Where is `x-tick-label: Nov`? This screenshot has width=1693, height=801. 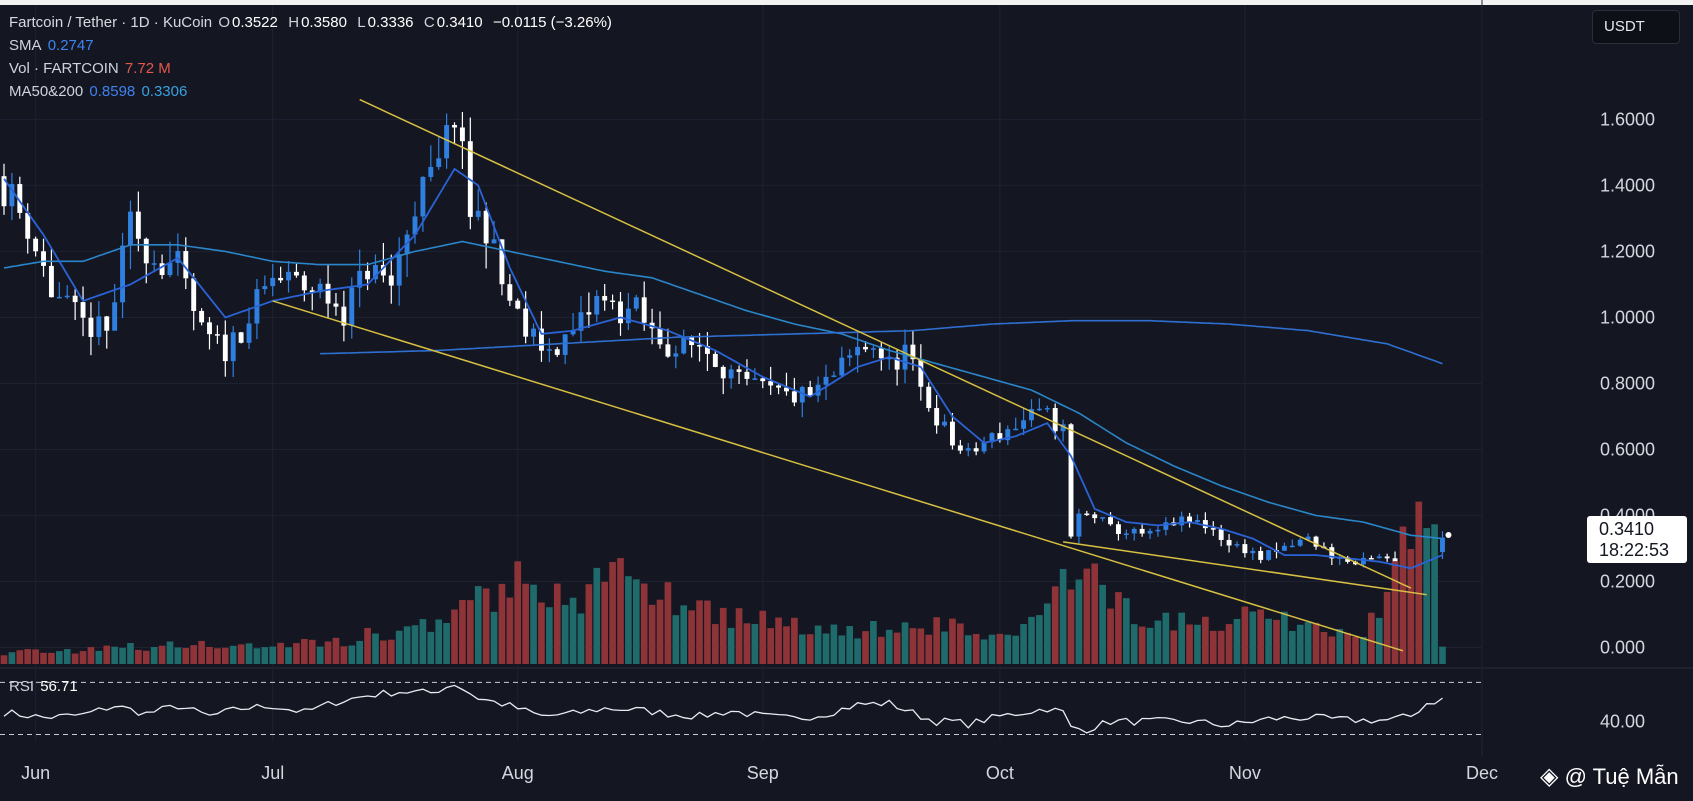 x-tick-label: Nov is located at coordinates (1245, 773).